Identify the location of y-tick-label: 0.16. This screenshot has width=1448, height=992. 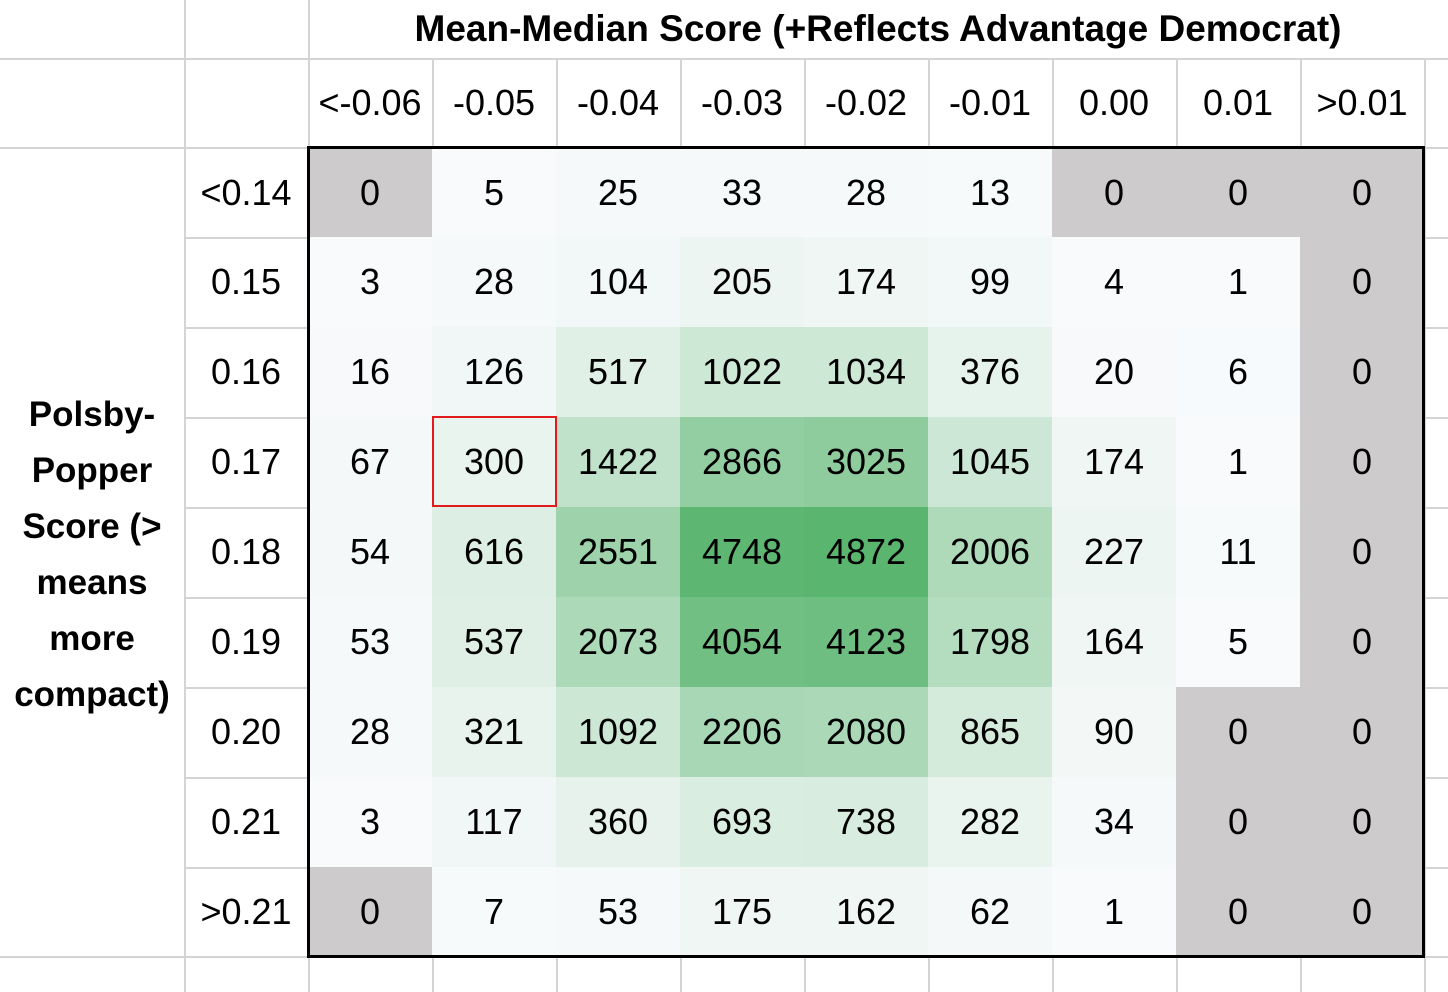
(246, 371).